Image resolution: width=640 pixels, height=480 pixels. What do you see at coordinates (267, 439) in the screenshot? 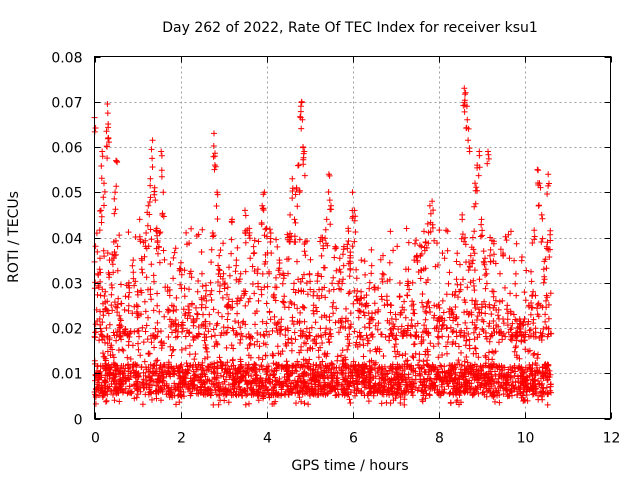
I see `x-tick-label: 4` at bounding box center [267, 439].